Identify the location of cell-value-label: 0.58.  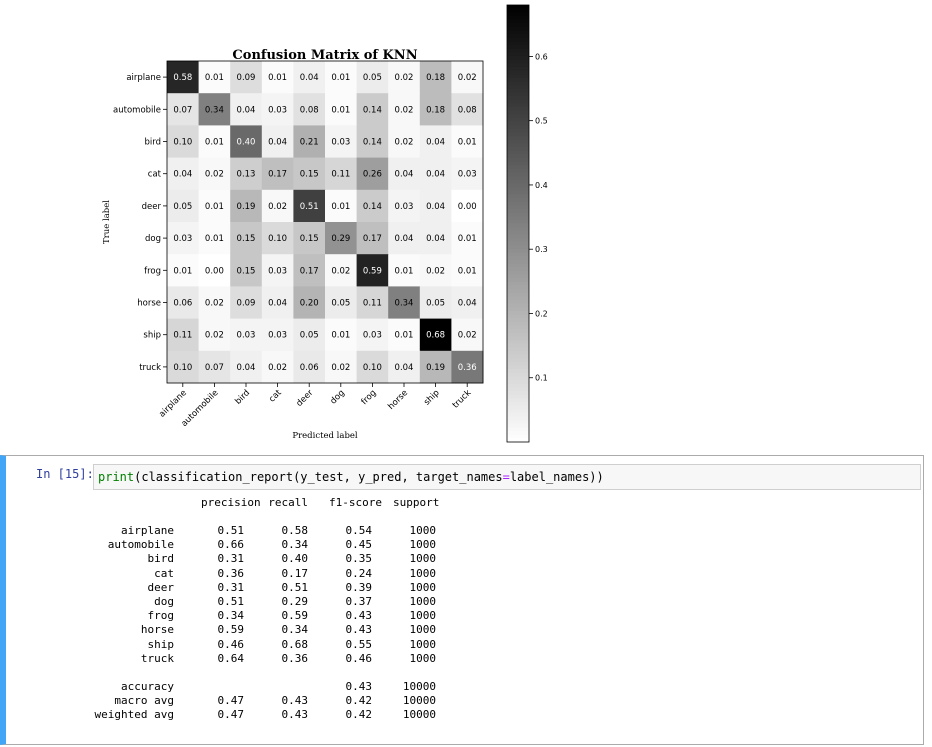
(182, 78).